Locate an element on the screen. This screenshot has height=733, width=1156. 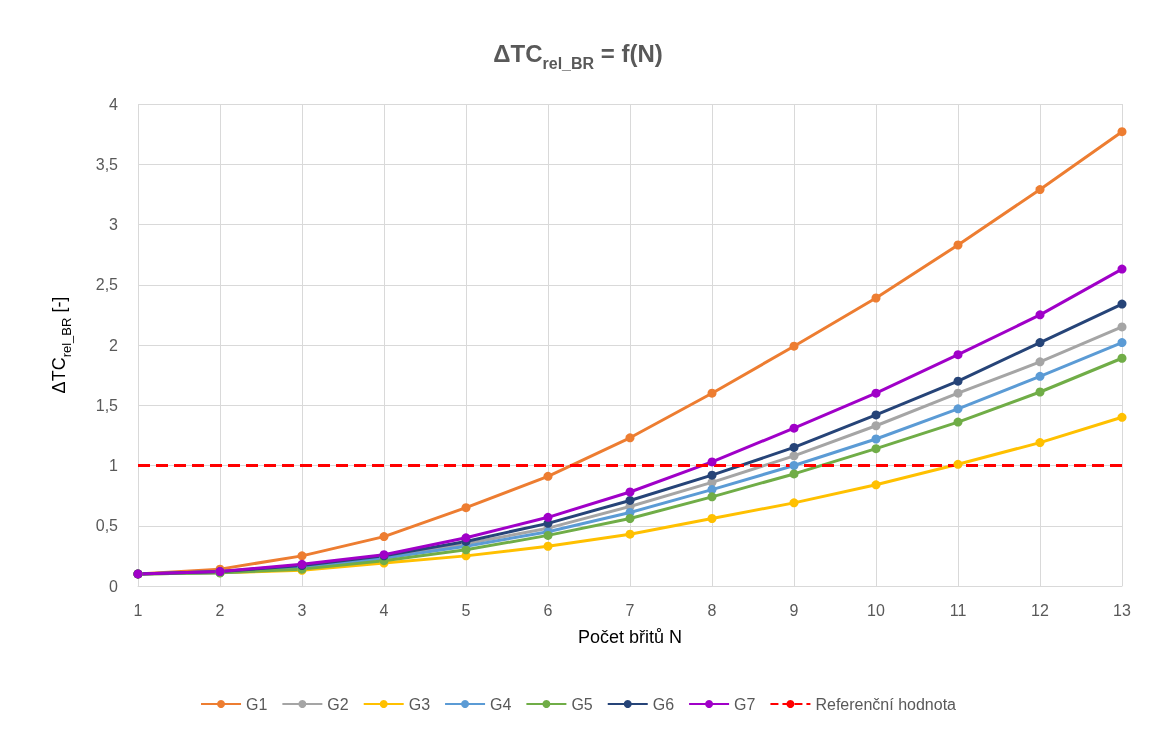
legend-label: Referenční hodnota is located at coordinates (886, 704).